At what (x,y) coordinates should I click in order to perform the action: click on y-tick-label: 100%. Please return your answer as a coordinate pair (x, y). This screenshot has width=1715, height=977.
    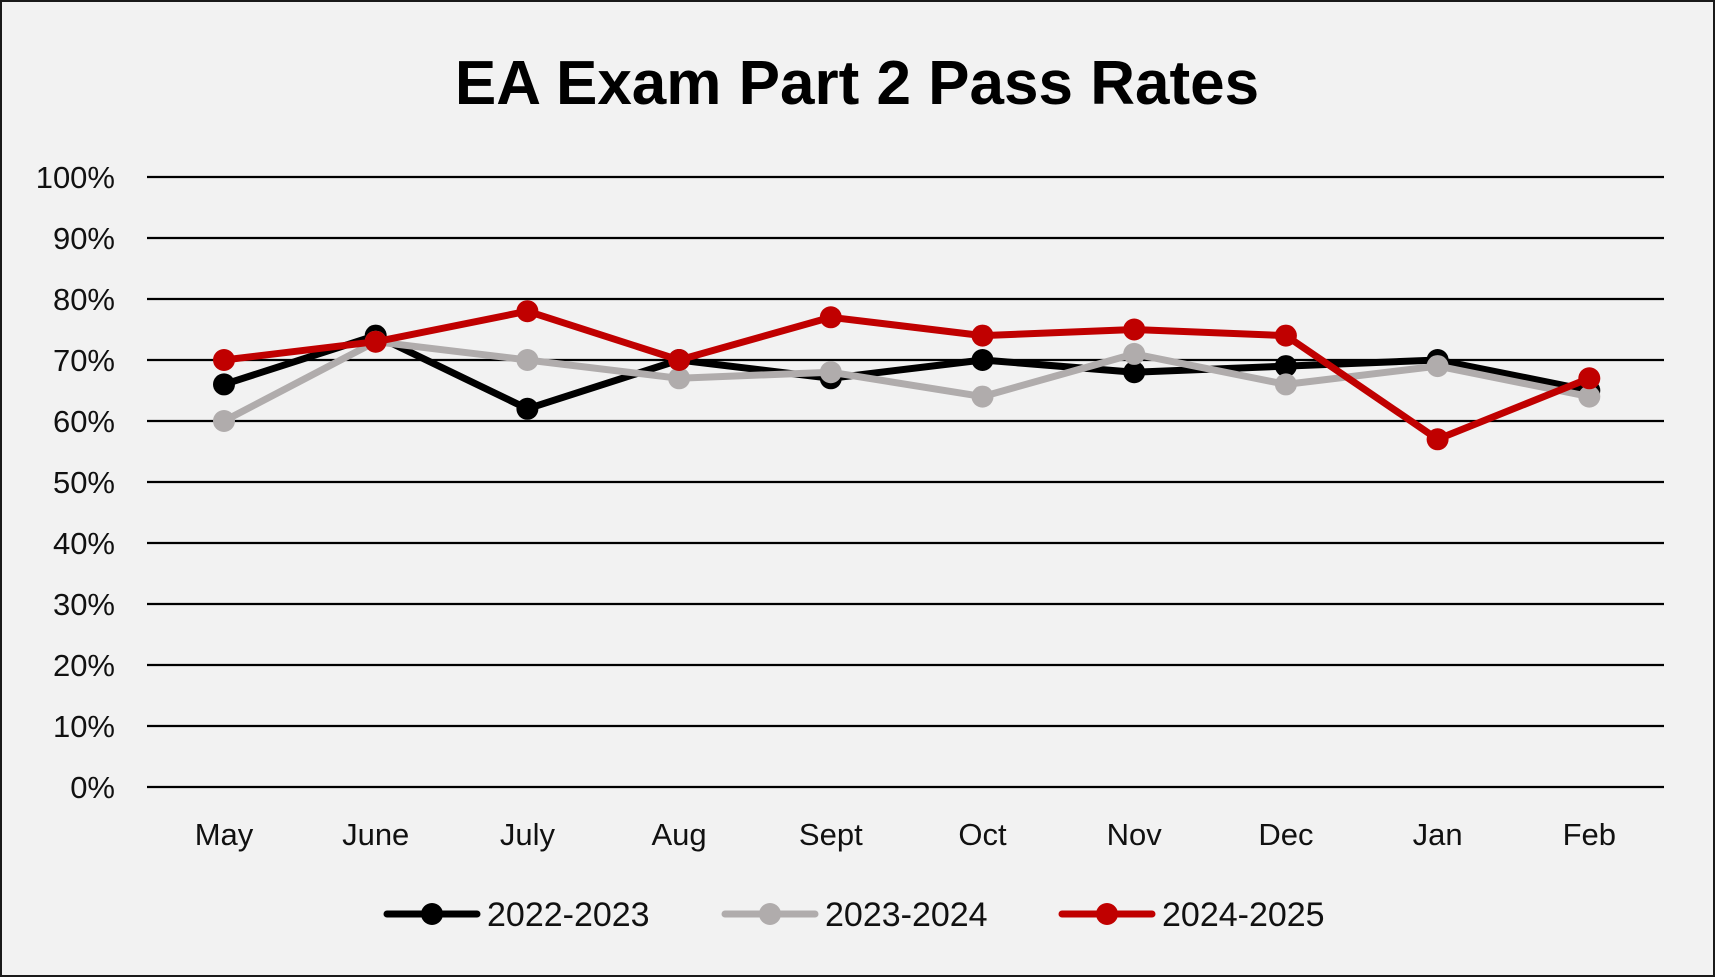
    Looking at the image, I should click on (75, 177).